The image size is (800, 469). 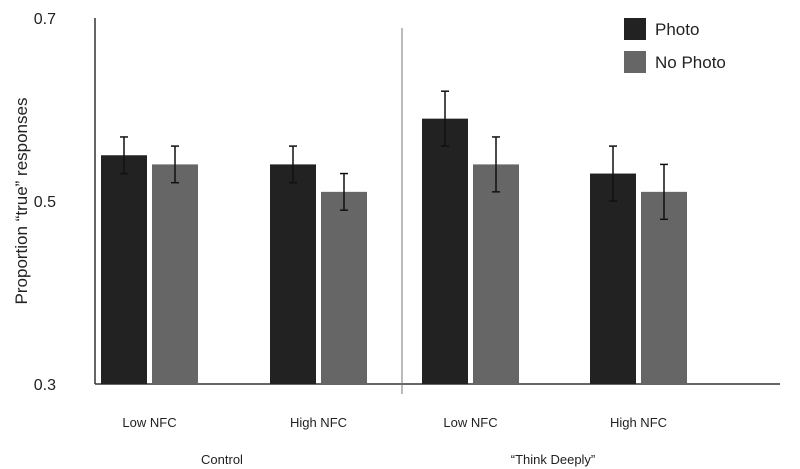 I want to click on y-axis-label: Proportion “true” responses, so click(x=21, y=201).